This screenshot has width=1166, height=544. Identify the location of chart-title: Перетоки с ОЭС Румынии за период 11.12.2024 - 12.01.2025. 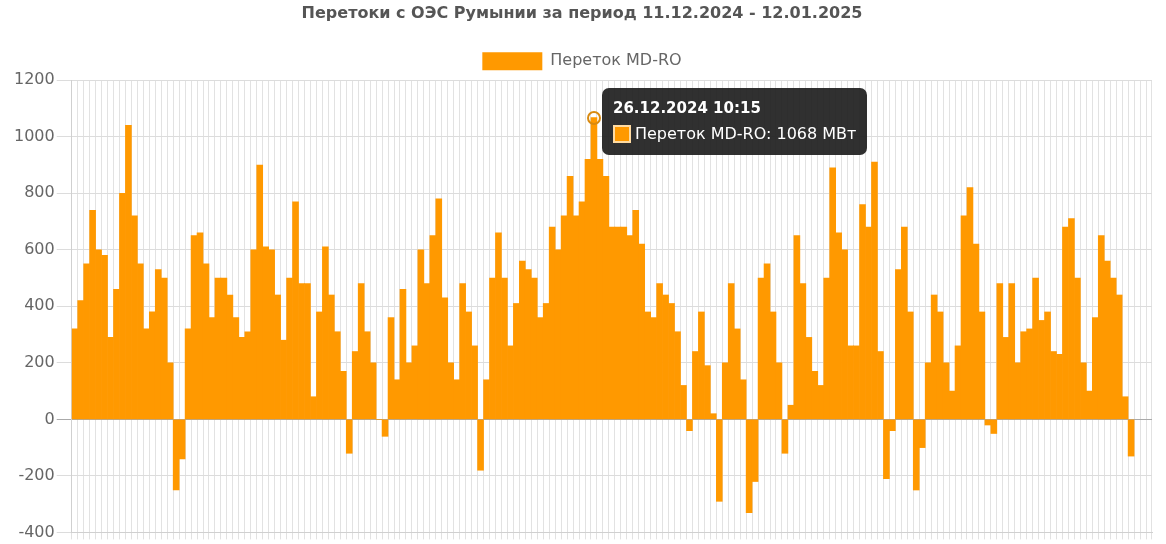
(582, 12).